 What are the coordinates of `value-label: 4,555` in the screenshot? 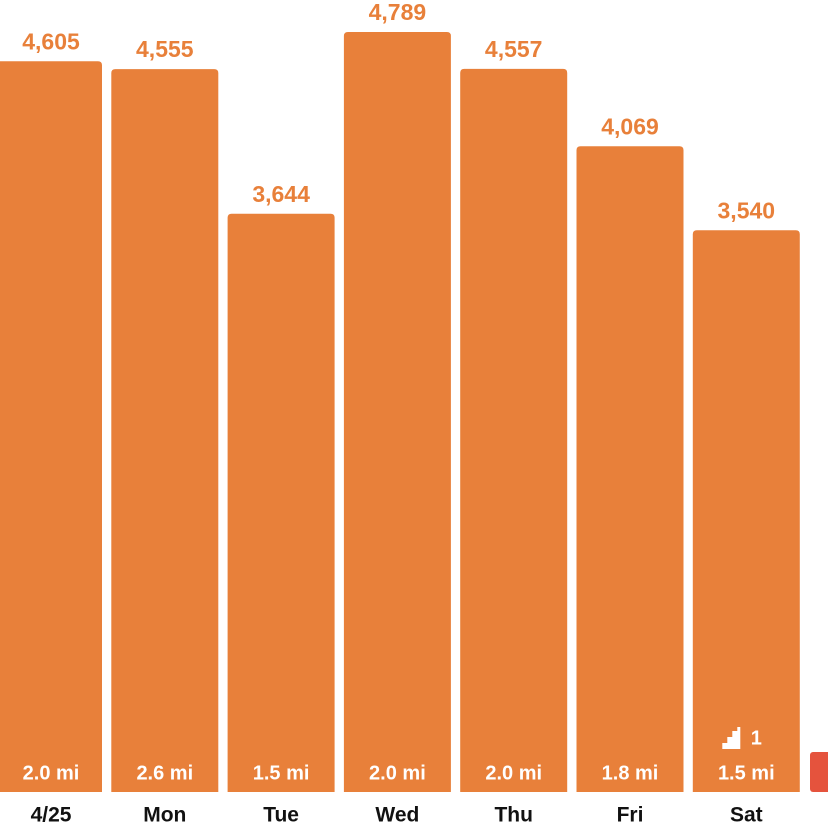 It's located at (165, 49).